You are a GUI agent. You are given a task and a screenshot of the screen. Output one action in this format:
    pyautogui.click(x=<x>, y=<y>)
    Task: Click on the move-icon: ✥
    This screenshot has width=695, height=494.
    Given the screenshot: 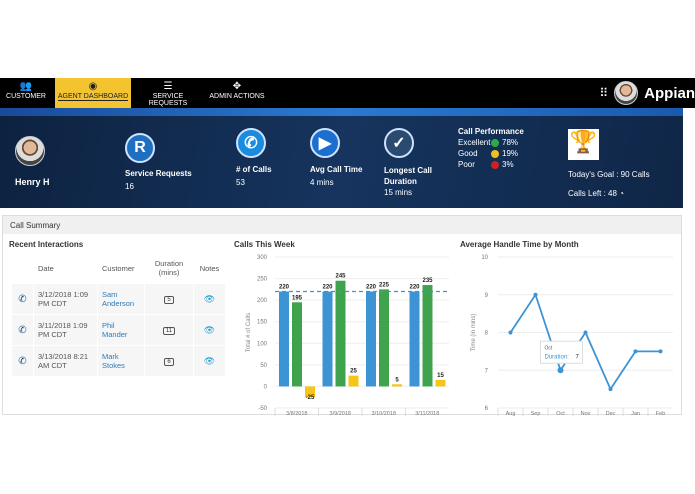 What is the action you would take?
    pyautogui.click(x=237, y=86)
    